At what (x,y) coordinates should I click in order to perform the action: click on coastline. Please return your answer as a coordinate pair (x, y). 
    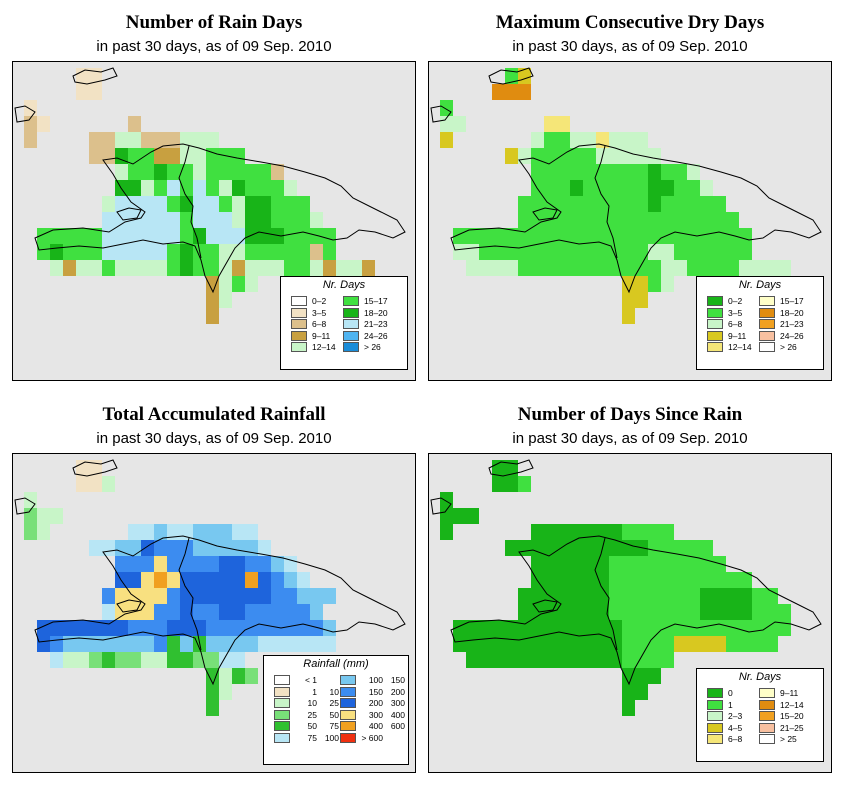
    Looking at the image, I should click on (129, 214).